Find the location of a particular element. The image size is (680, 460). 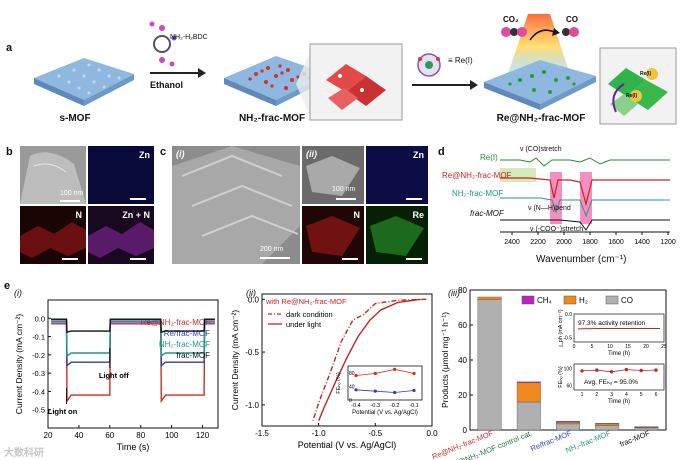

chart-i-xtick-label: 120 is located at coordinates (203, 435).